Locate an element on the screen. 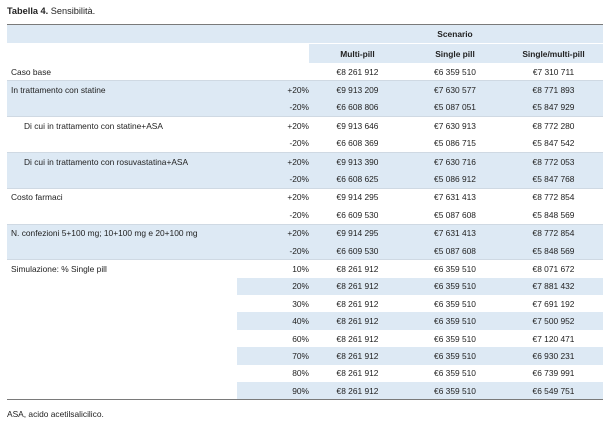 The width and height of the screenshot is (612, 427). table-caption: Tabella 4. Sensibilità. is located at coordinates (51, 11).